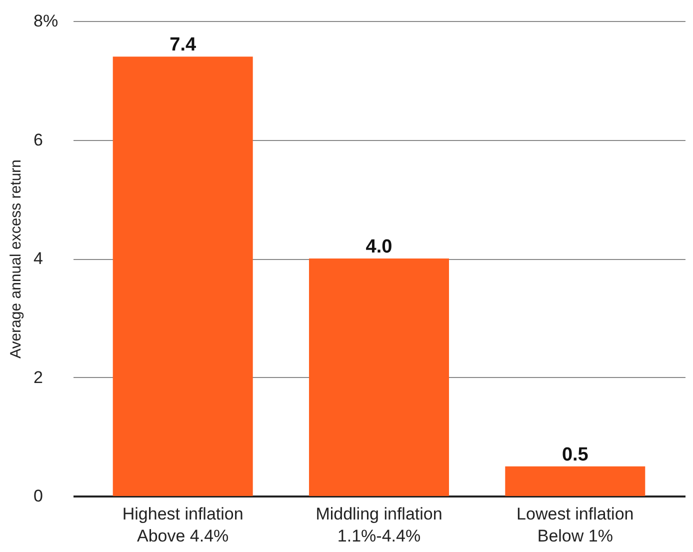  I want to click on data-label: 7.4, so click(183, 45).